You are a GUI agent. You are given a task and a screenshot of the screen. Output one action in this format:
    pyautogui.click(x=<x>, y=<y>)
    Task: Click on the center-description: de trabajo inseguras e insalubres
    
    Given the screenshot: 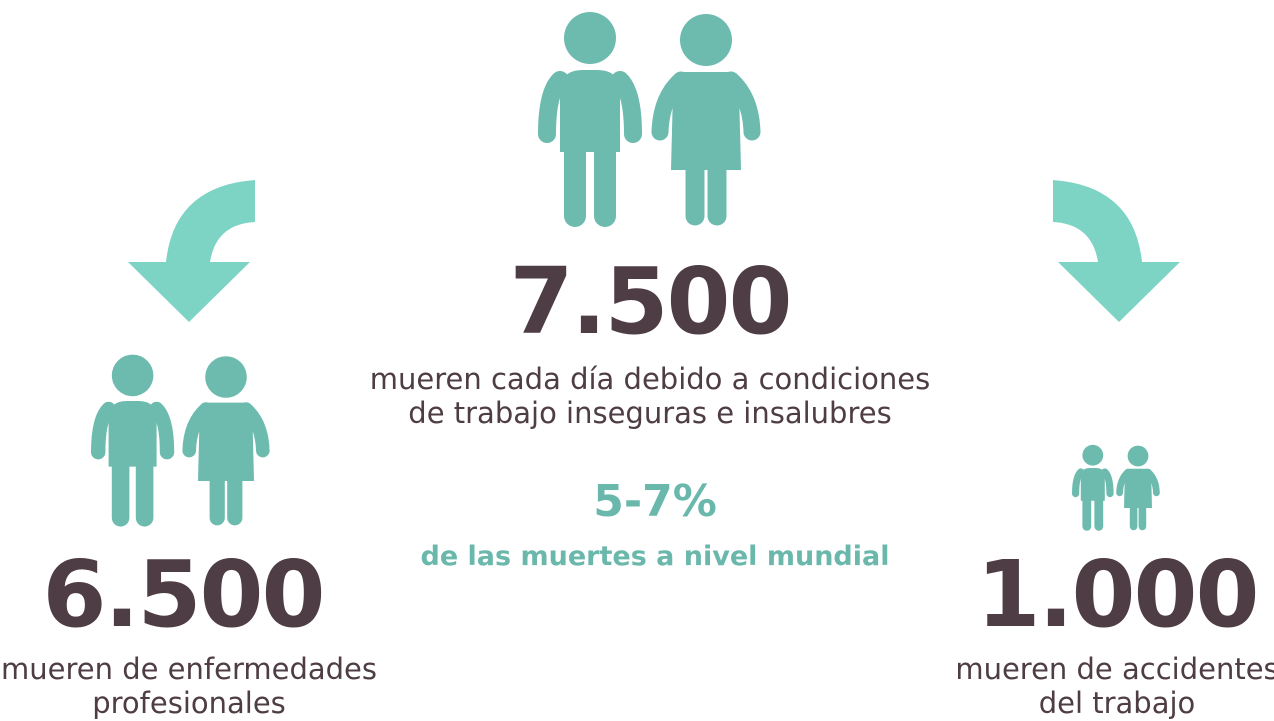 What is the action you would take?
    pyautogui.click(x=649, y=413)
    